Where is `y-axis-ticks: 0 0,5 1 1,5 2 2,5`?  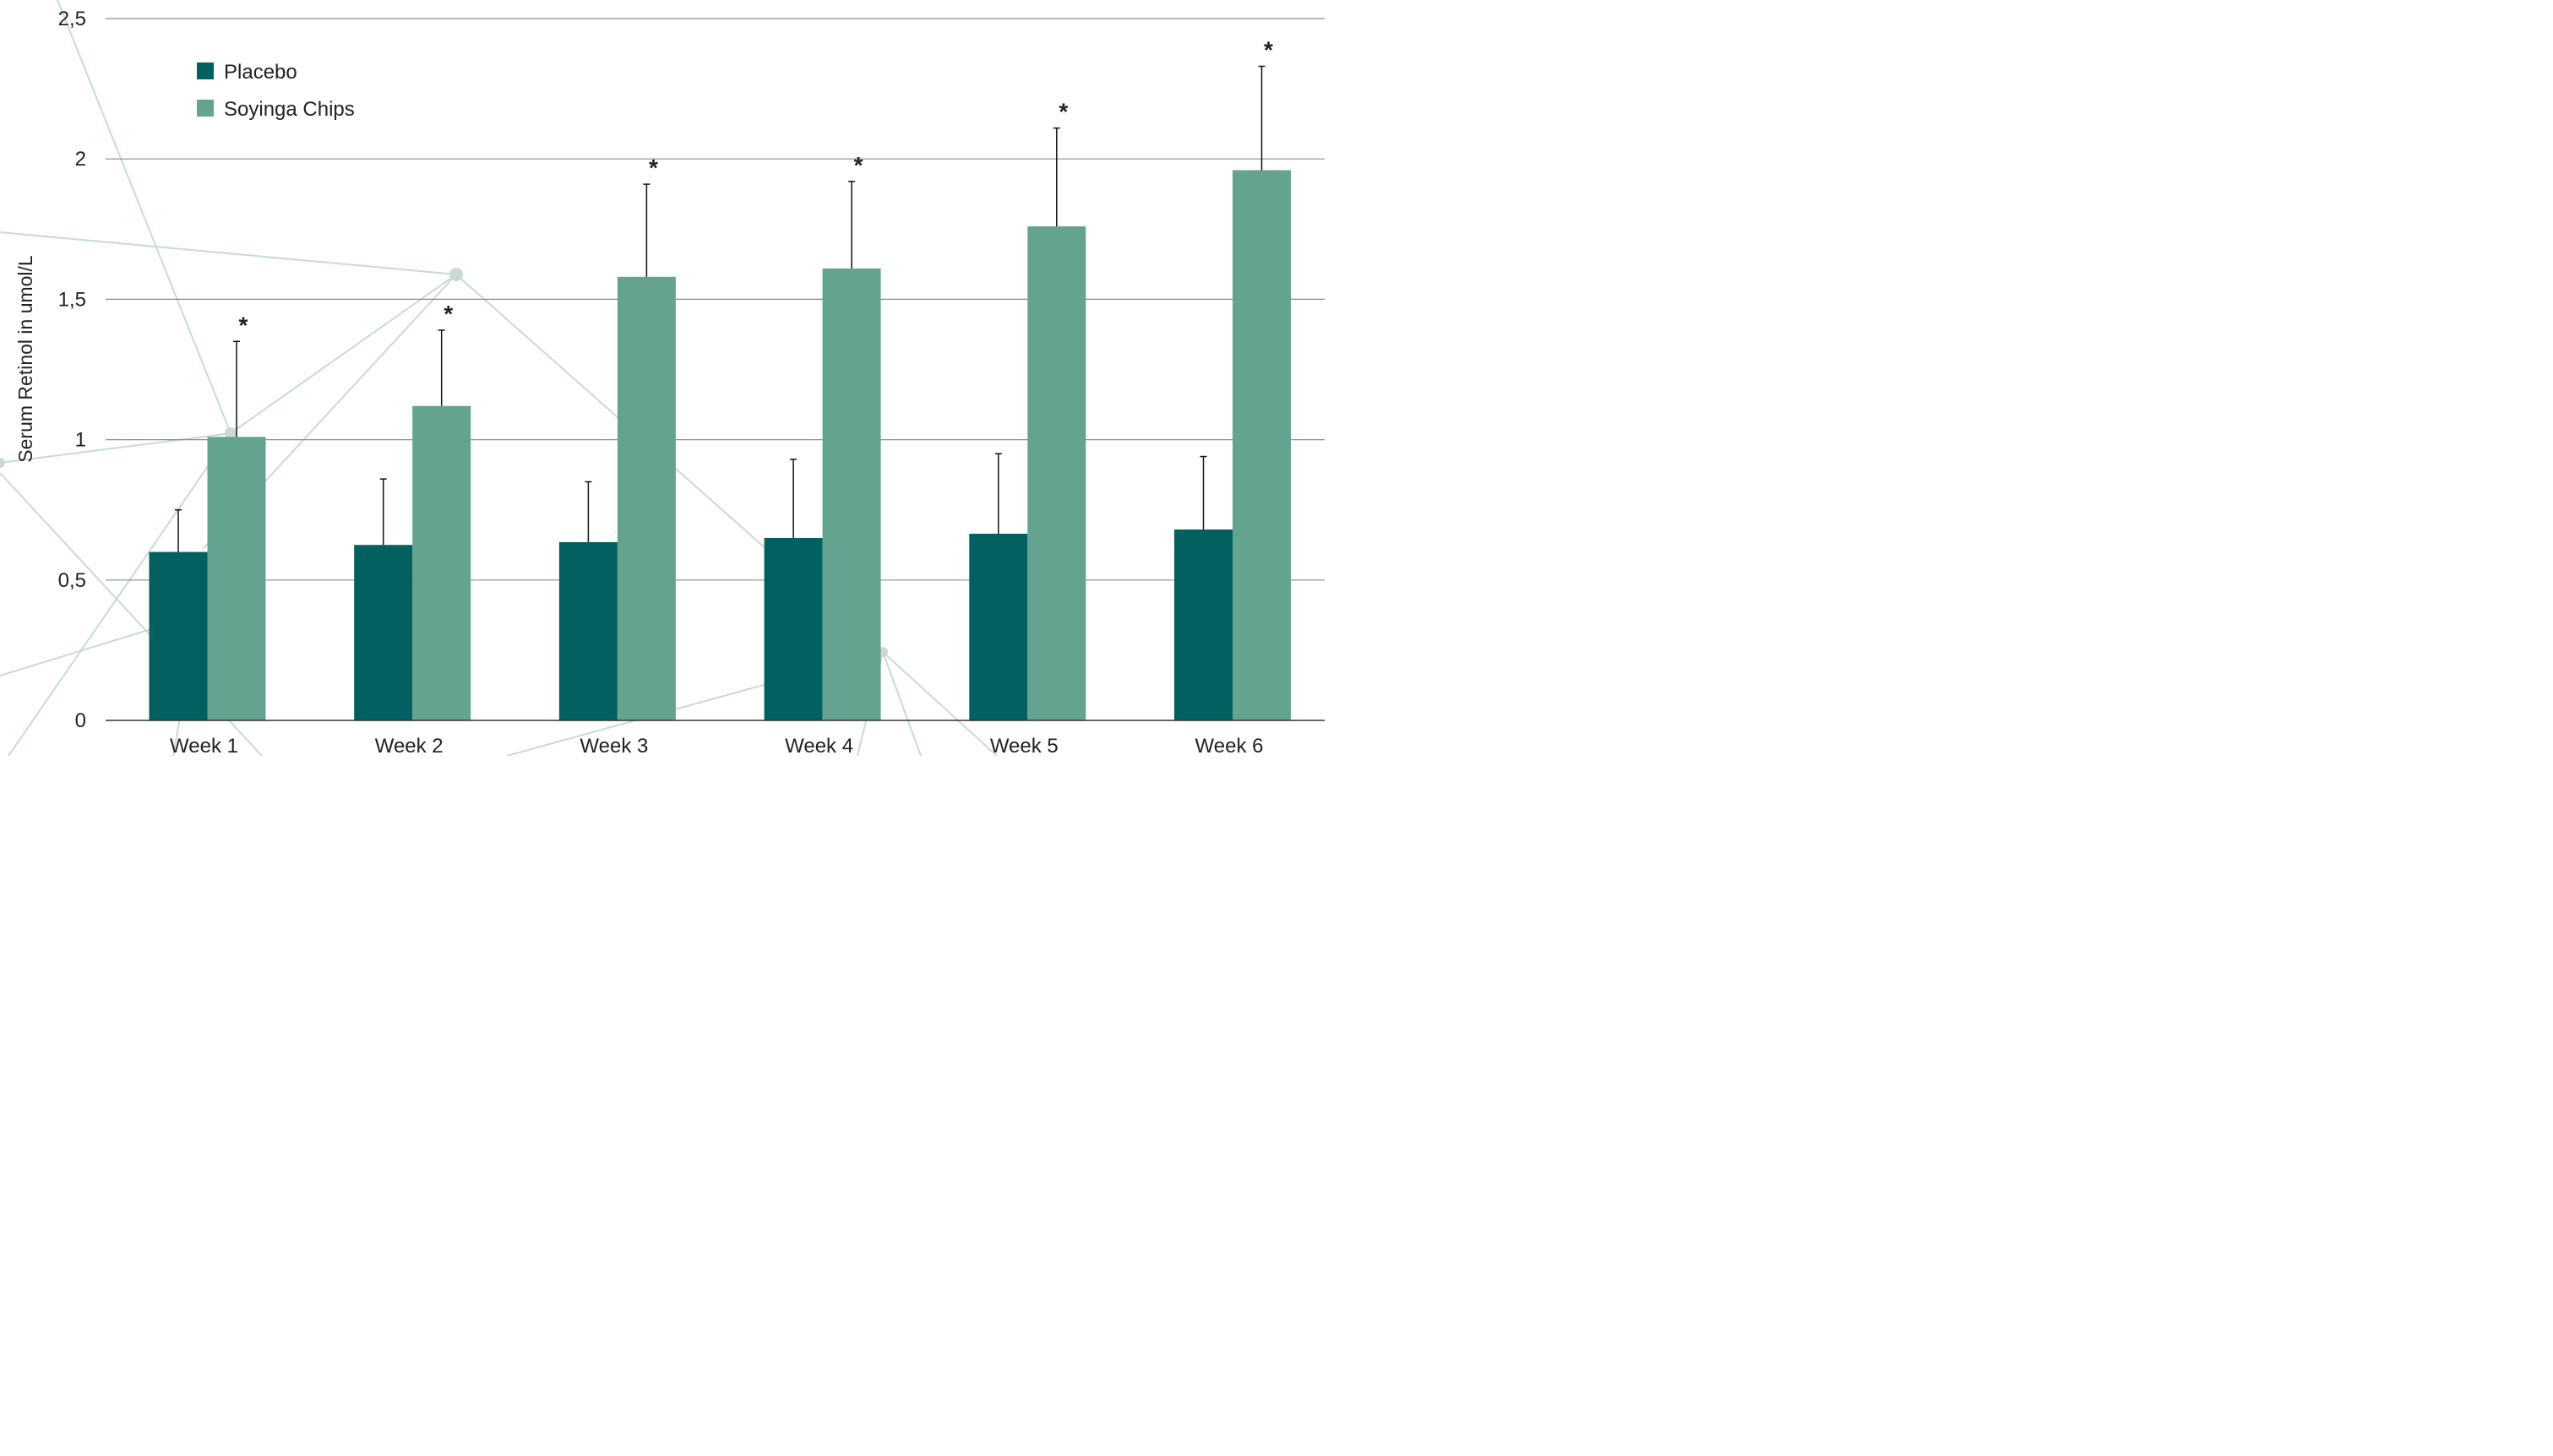 y-axis-ticks: 0 0,5 1 1,5 2 2,5 is located at coordinates (72, 370).